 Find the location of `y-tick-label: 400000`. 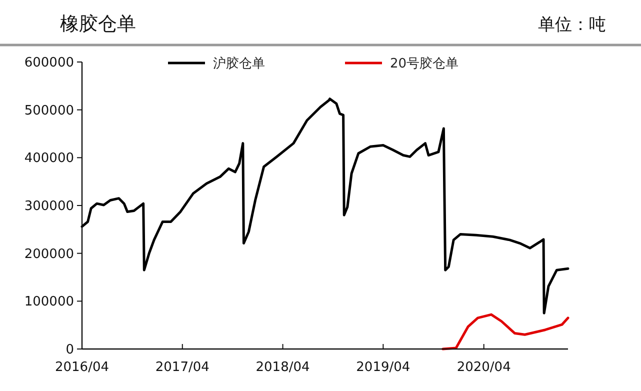

y-tick-label: 400000 is located at coordinates (49, 158).